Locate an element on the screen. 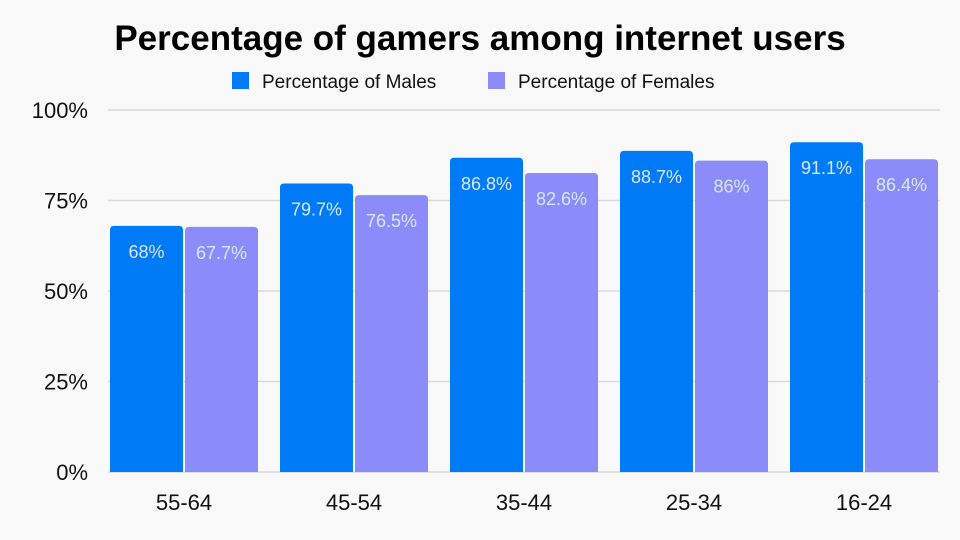 Image resolution: width=960 pixels, height=540 pixels. x-tick-label: 35-44 is located at coordinates (524, 502).